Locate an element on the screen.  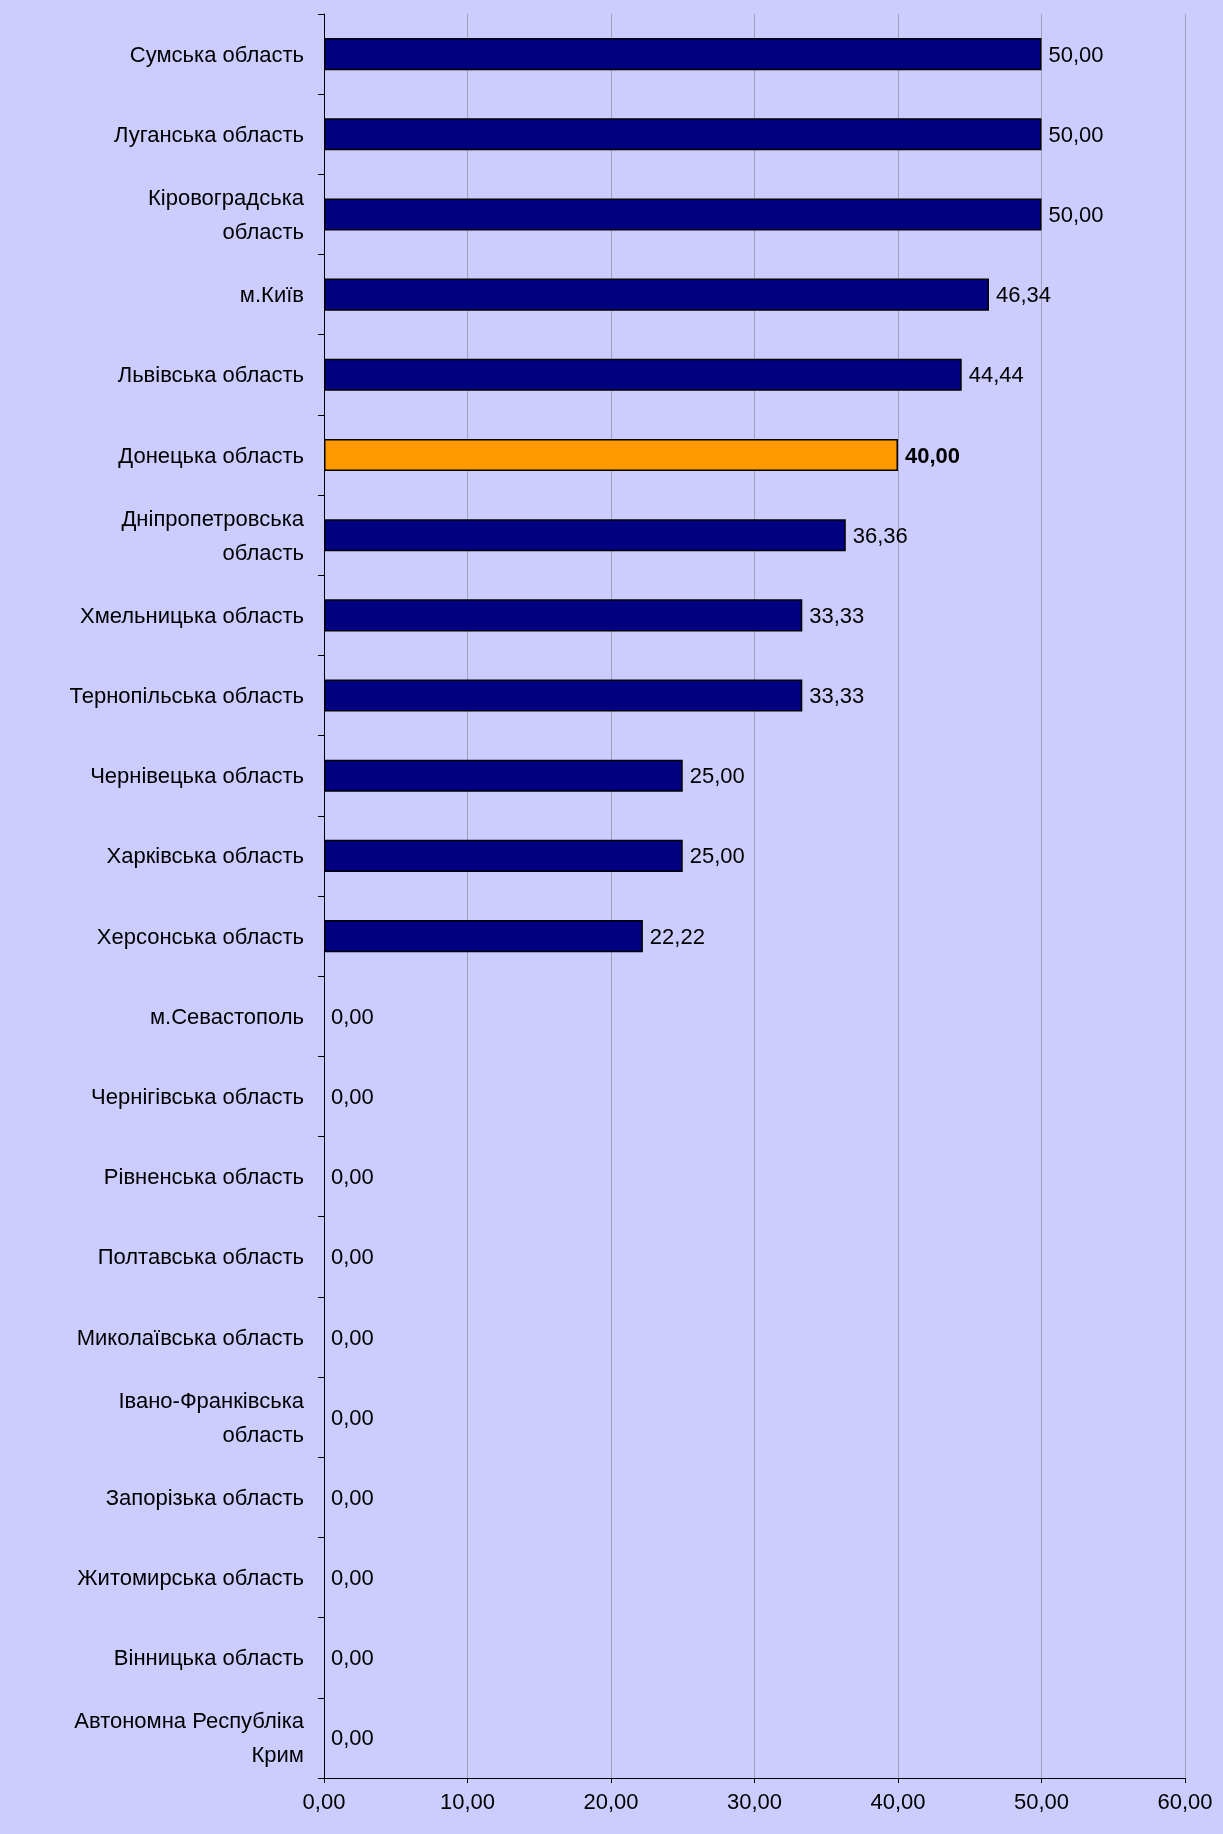
y-tick-label: Донецька область is located at coordinates (211, 455).